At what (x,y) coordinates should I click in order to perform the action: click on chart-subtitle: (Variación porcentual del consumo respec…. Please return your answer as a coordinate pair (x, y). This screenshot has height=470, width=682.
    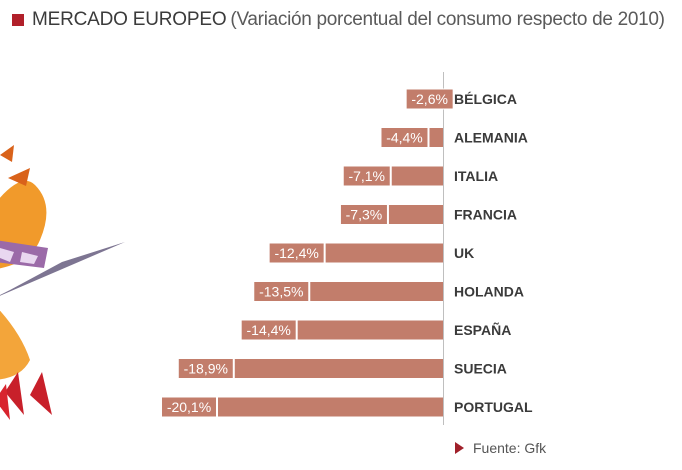
    Looking at the image, I should click on (447, 19).